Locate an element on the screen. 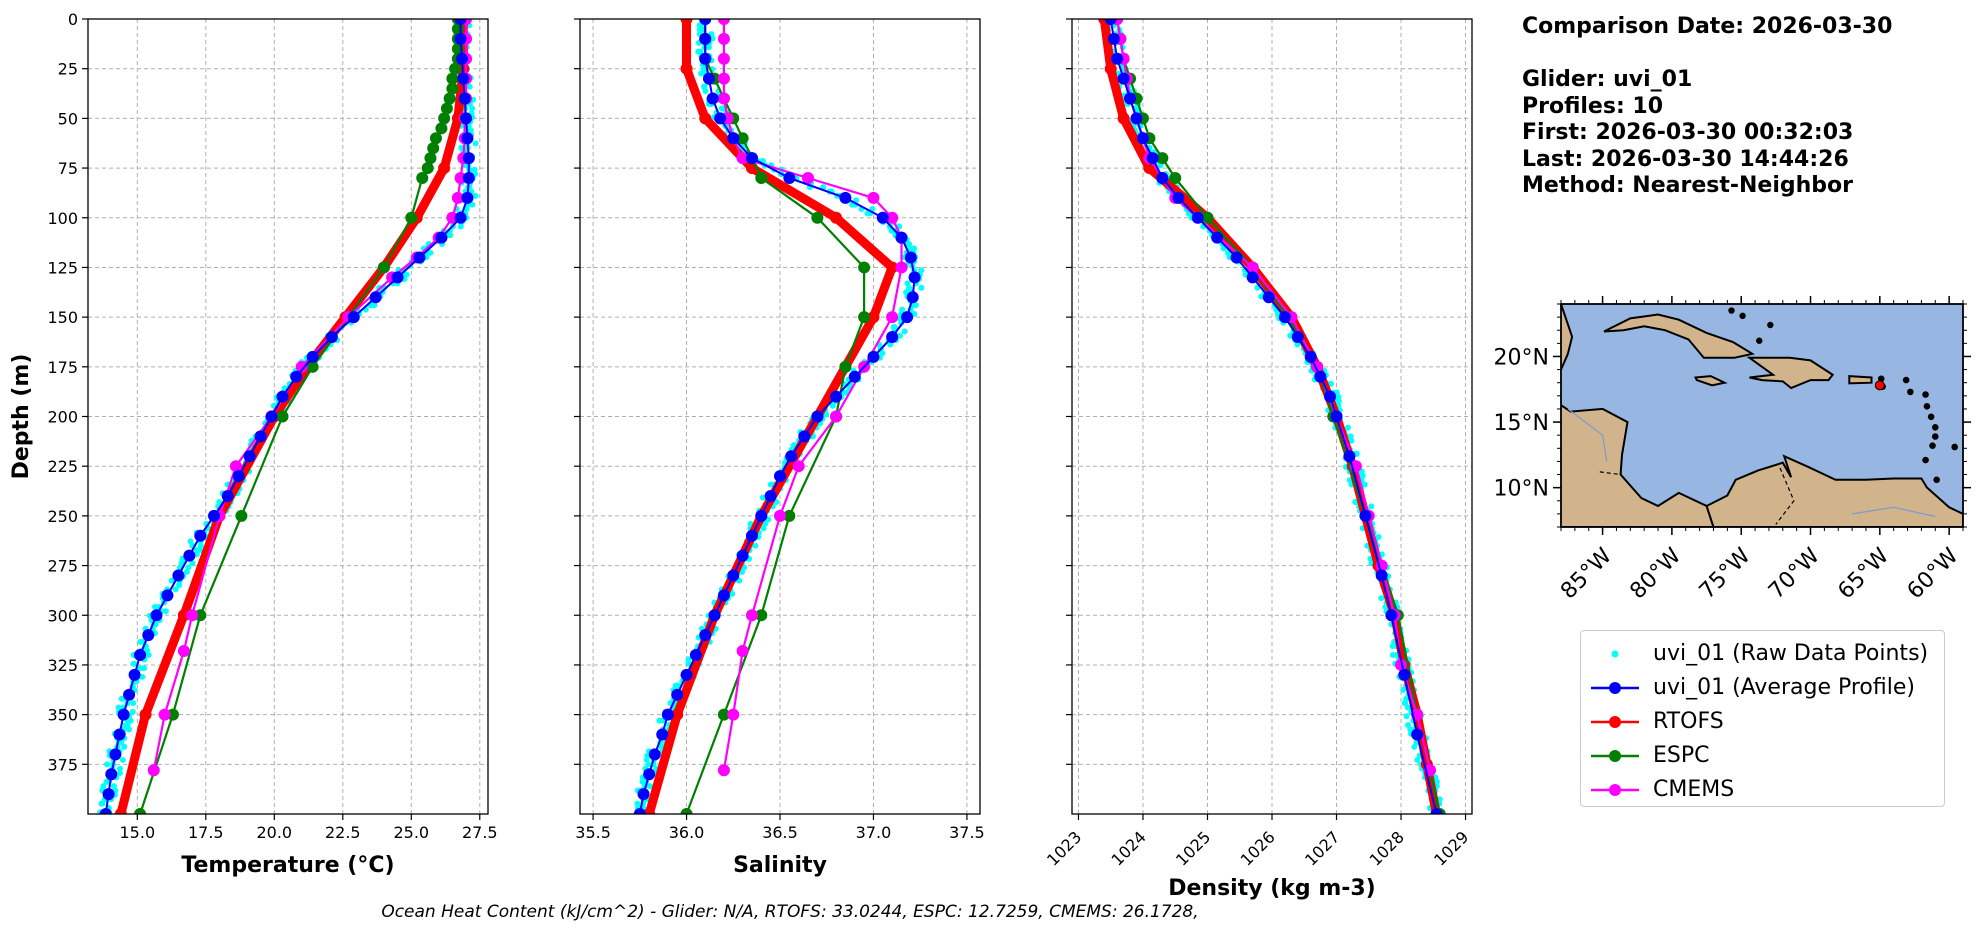  cmems-line is located at coordinates (812, 395).